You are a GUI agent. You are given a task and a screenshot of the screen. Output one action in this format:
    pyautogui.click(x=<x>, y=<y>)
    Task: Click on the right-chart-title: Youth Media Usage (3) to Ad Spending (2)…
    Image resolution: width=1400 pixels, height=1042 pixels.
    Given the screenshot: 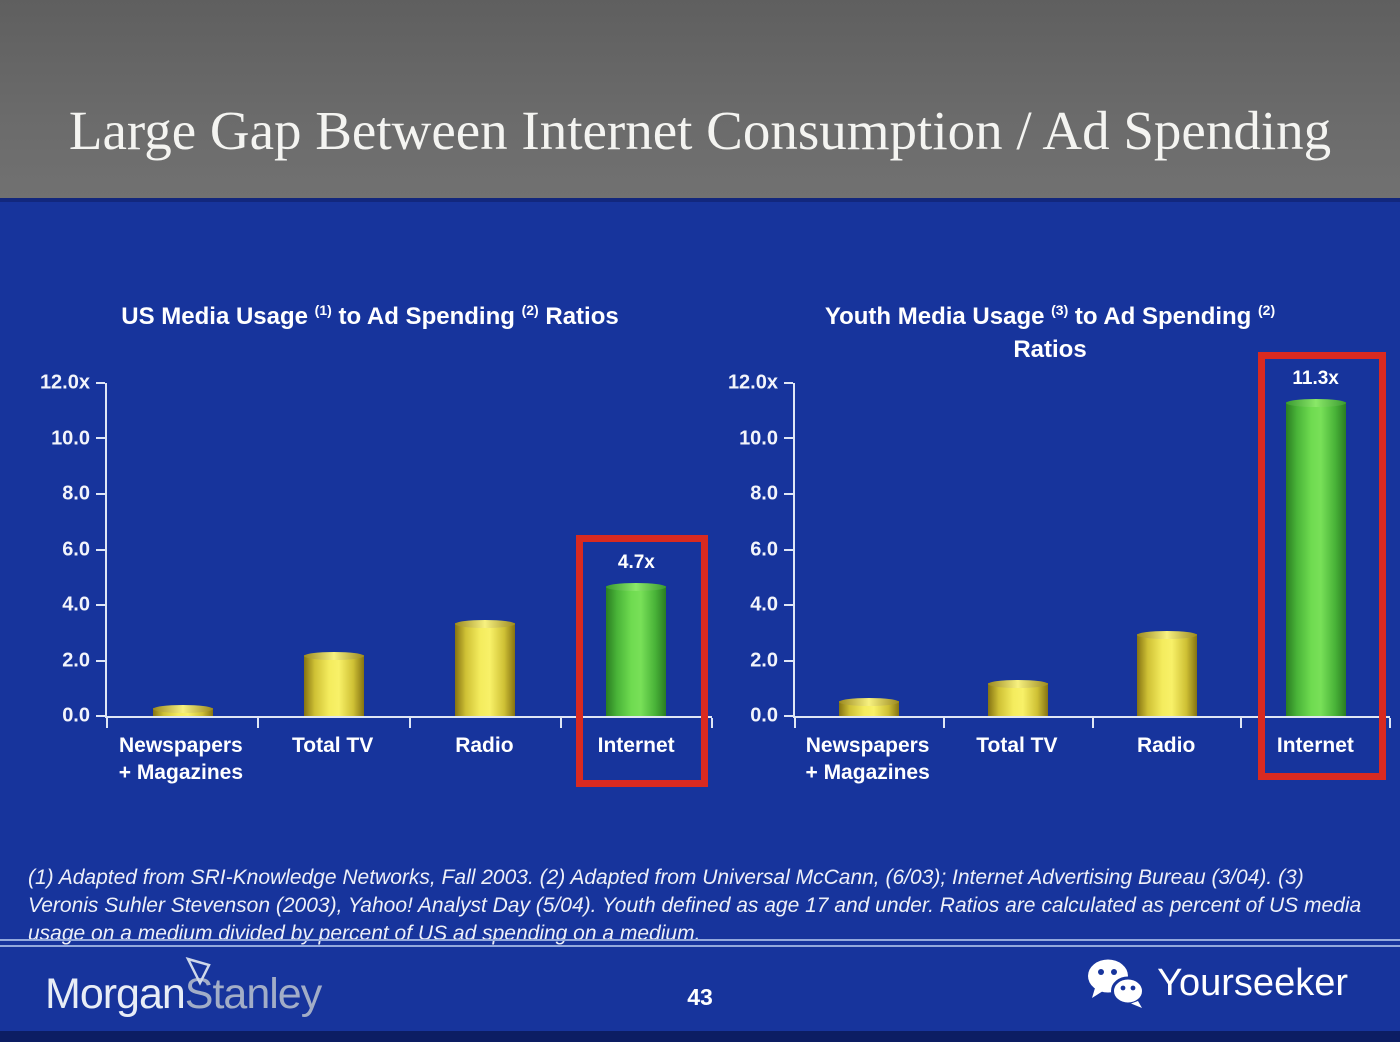 What is the action you would take?
    pyautogui.click(x=1050, y=330)
    